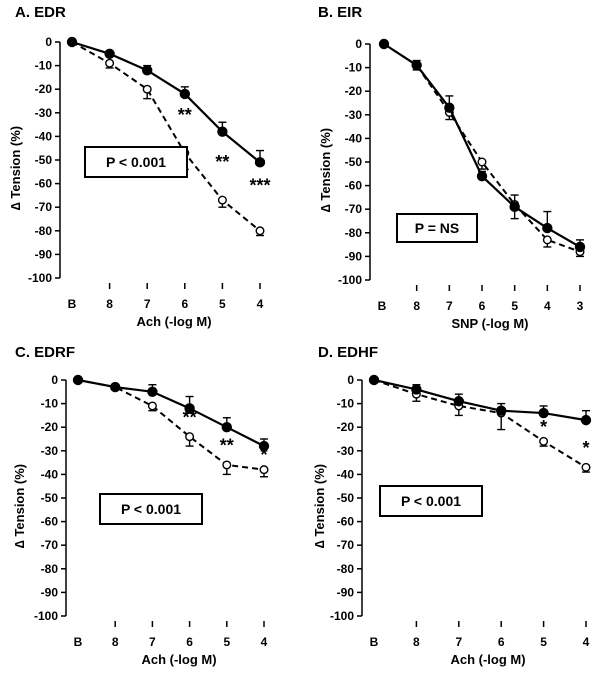 Image resolution: width=600 pixels, height=676 pixels. I want to click on significance-marker: ***, so click(259, 186).